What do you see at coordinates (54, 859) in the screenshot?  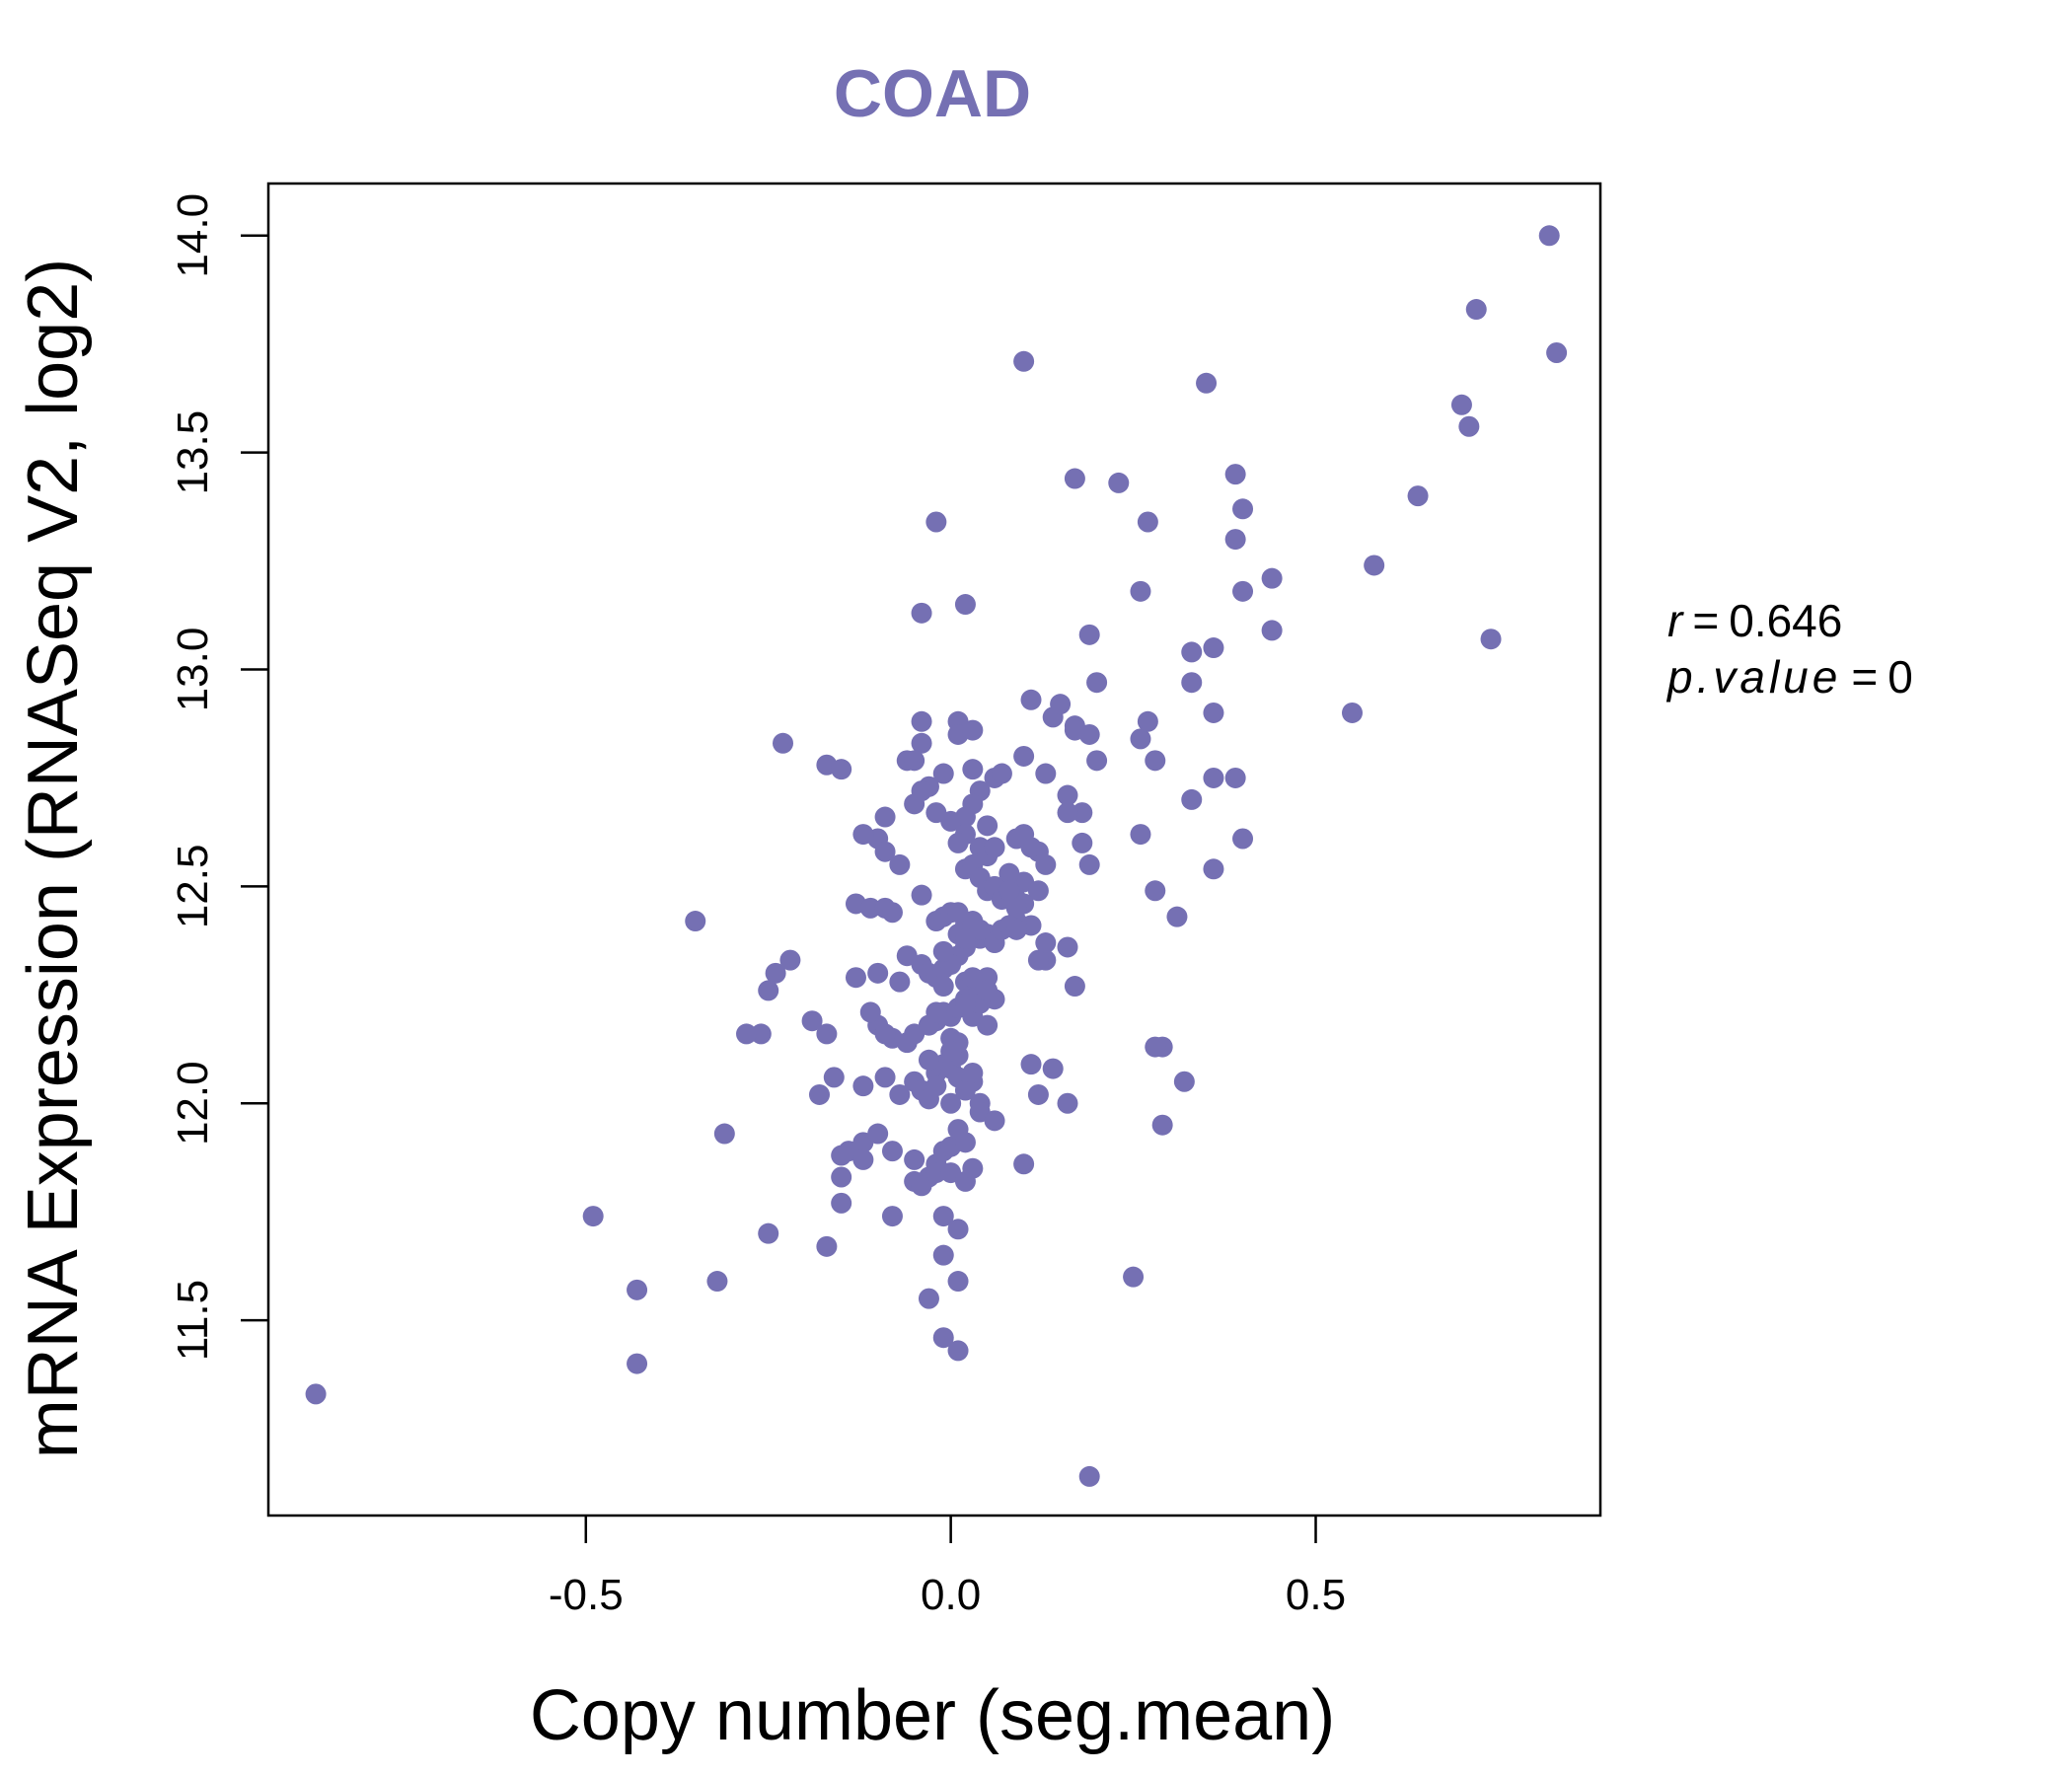 I see `y-axis-label: mRNA Expression (RNASeq V2, log2)` at bounding box center [54, 859].